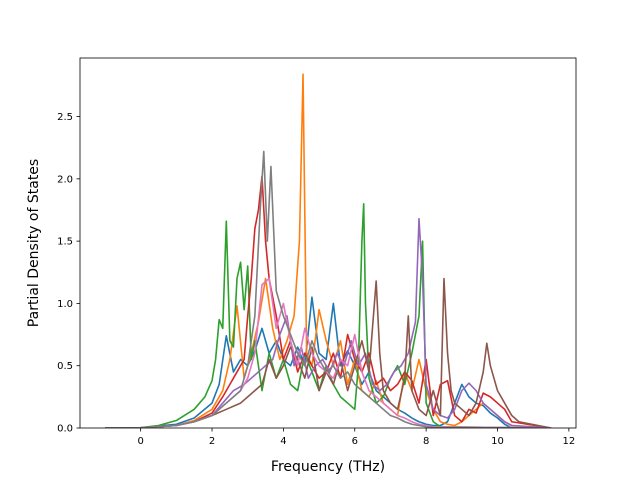  Describe the element at coordinates (283, 441) in the screenshot. I see `x-tick-label: 4` at that location.